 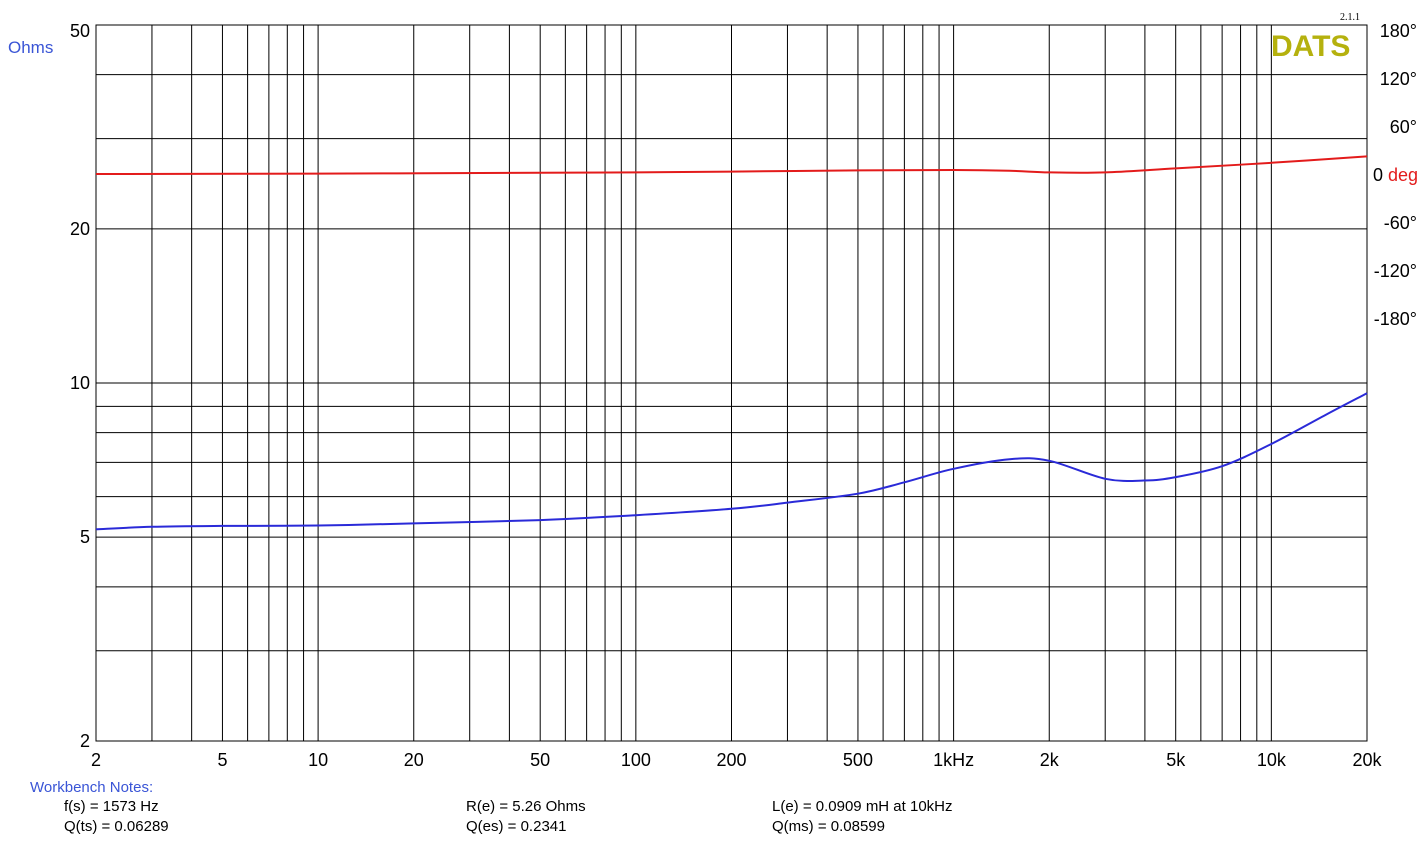 I want to click on y-left-tick-label: 10, so click(x=80, y=383).